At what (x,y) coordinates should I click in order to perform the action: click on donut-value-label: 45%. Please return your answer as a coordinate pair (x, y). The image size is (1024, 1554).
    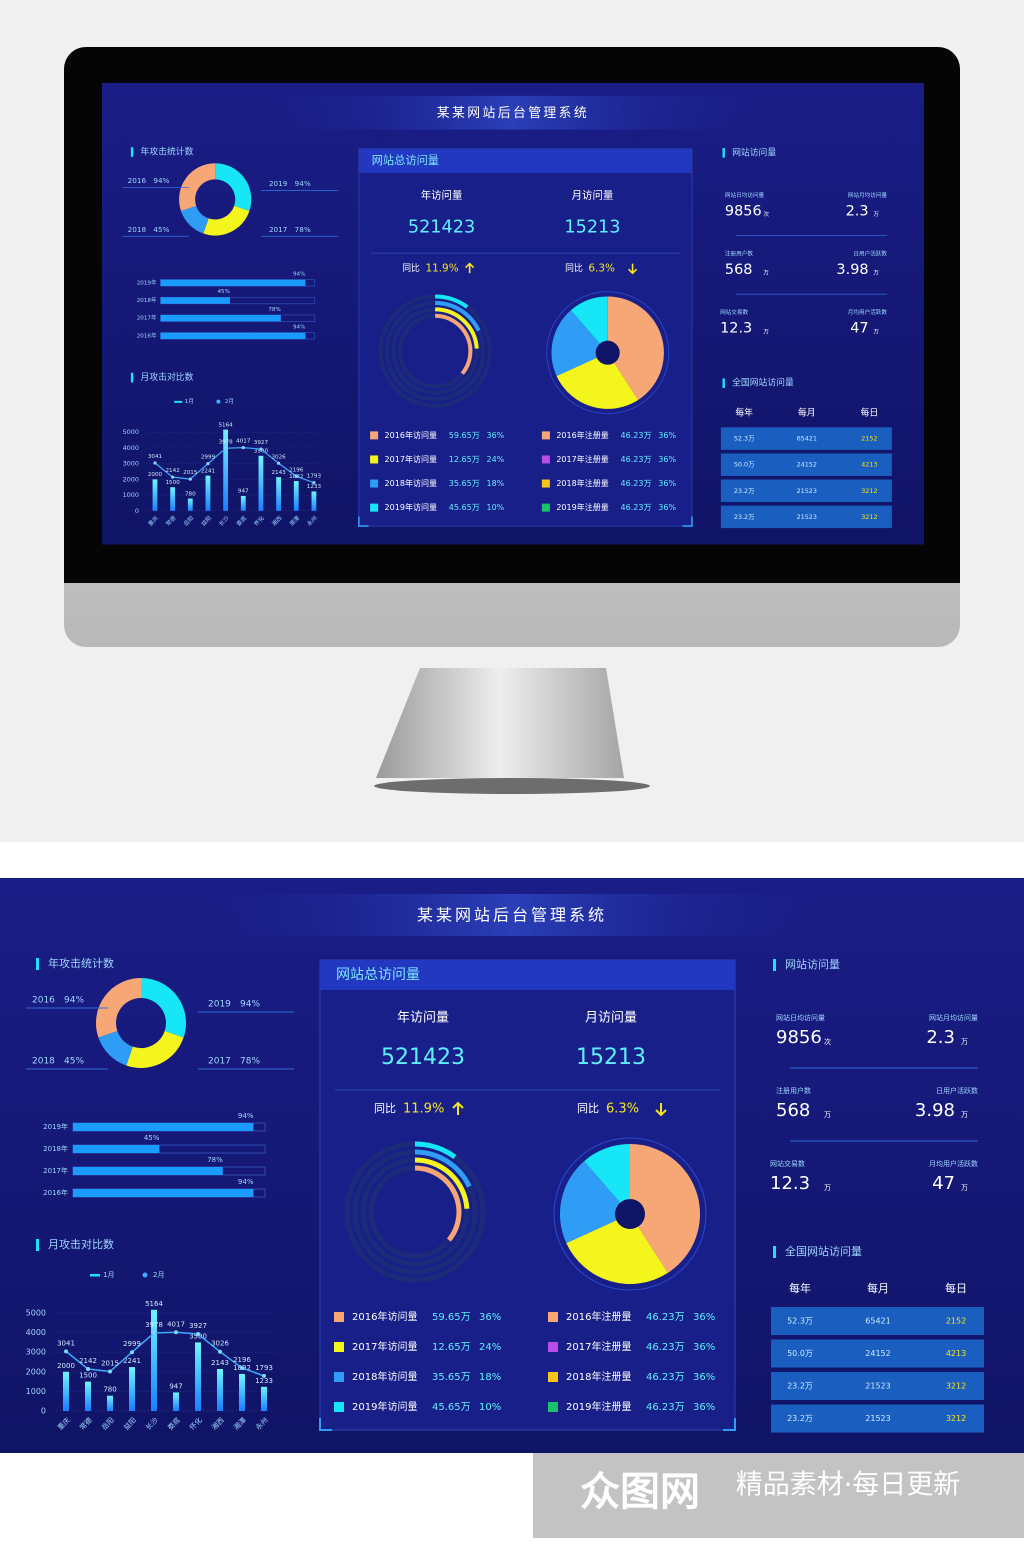
    Looking at the image, I should click on (161, 229).